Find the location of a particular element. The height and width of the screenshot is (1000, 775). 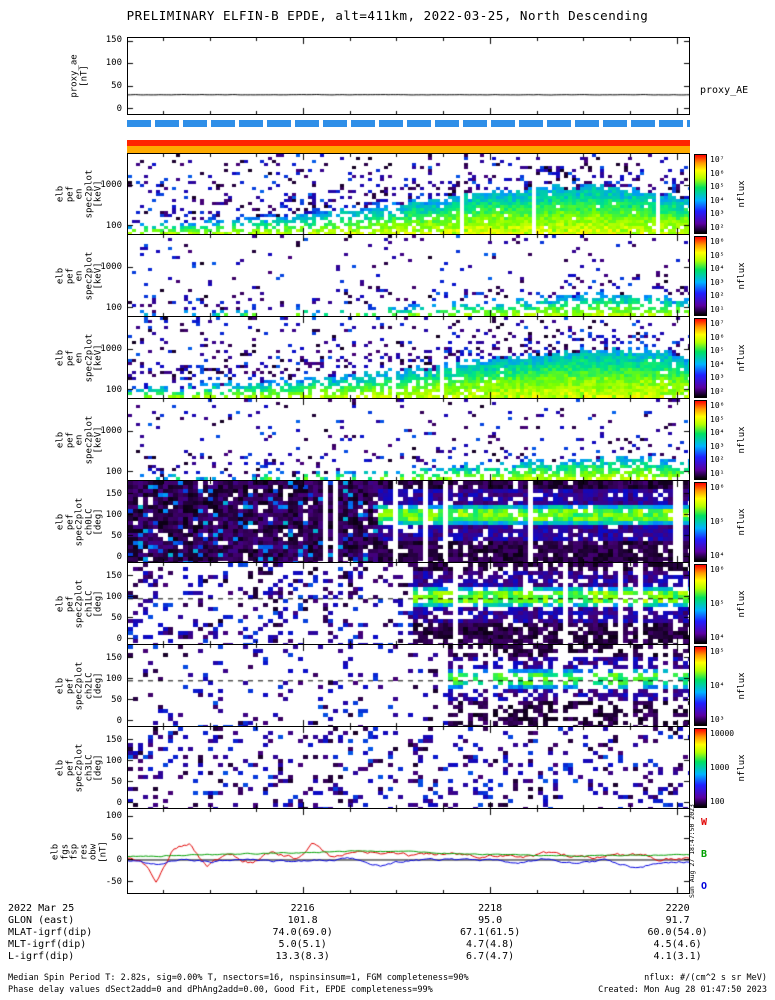

axis-row-label: MLT-igrf(dip) is located at coordinates (47, 944).